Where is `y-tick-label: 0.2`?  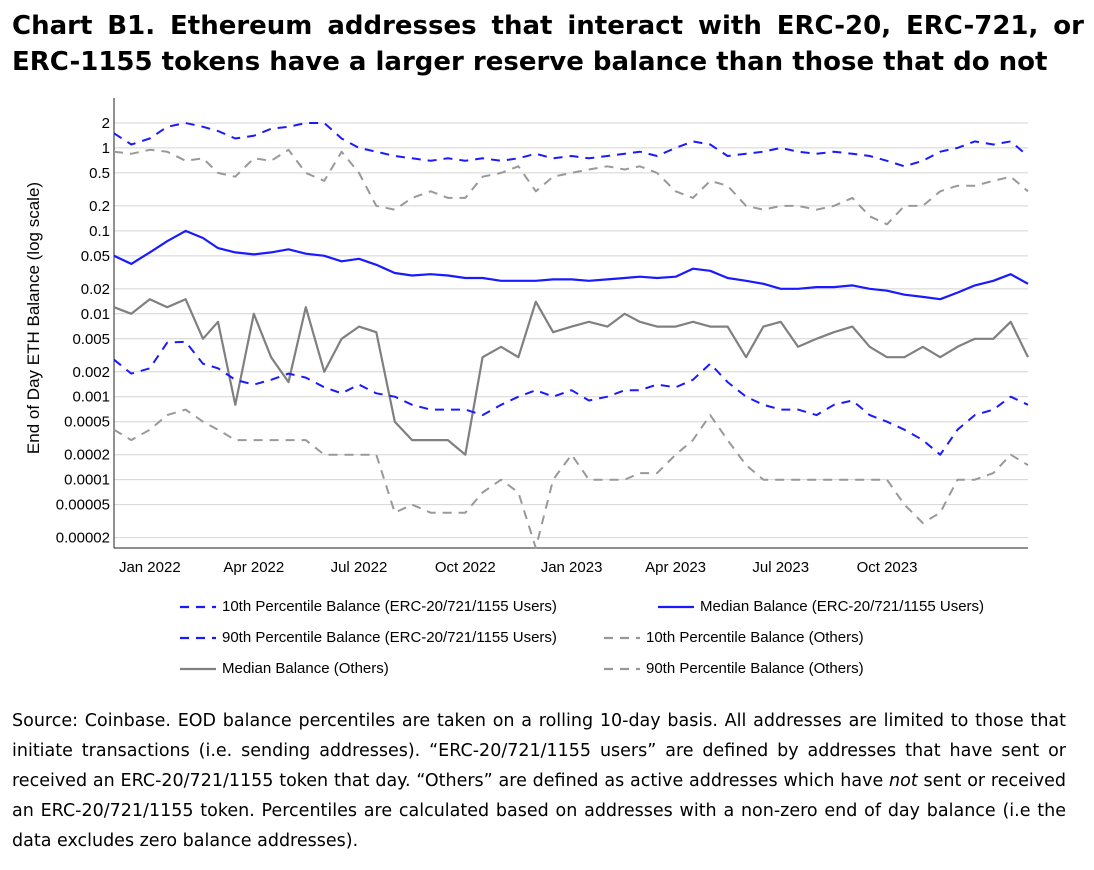
y-tick-label: 0.2 is located at coordinates (99, 206).